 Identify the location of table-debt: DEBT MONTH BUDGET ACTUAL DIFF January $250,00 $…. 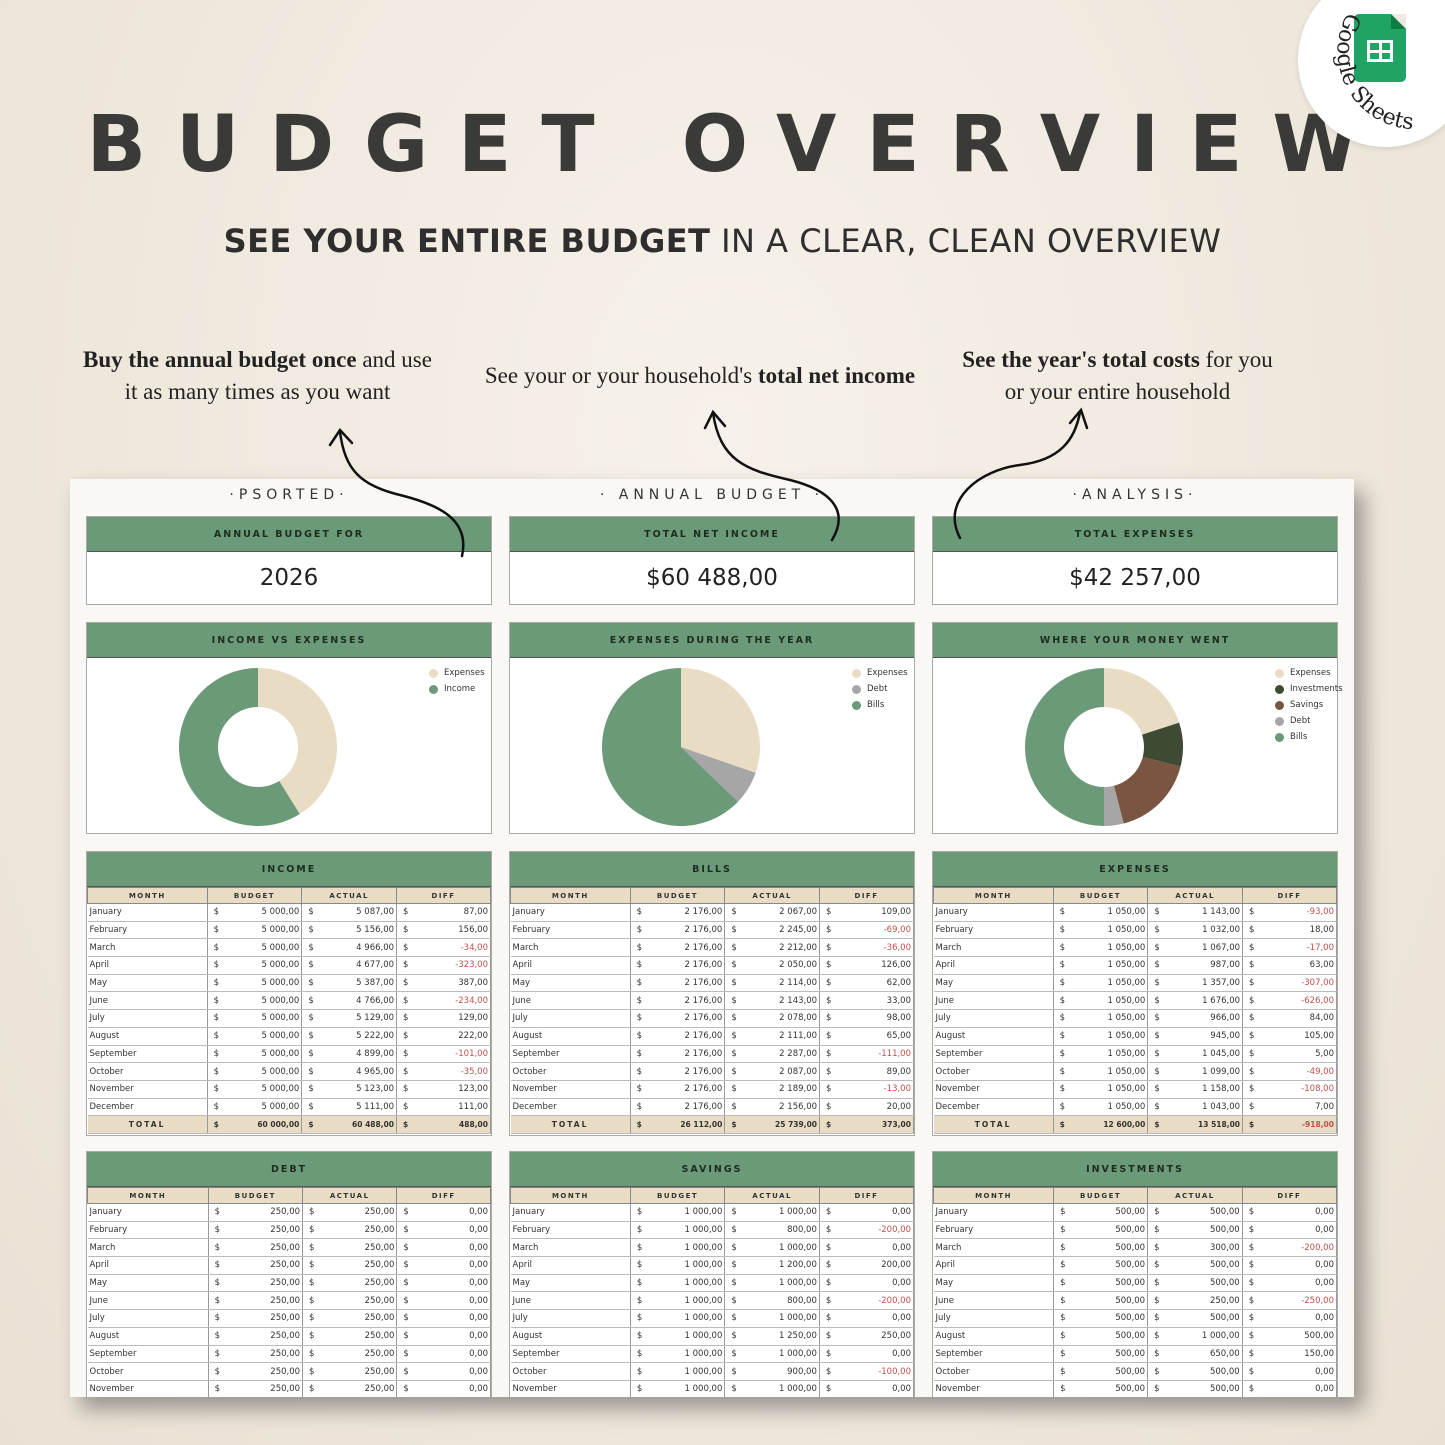
(289, 1274).